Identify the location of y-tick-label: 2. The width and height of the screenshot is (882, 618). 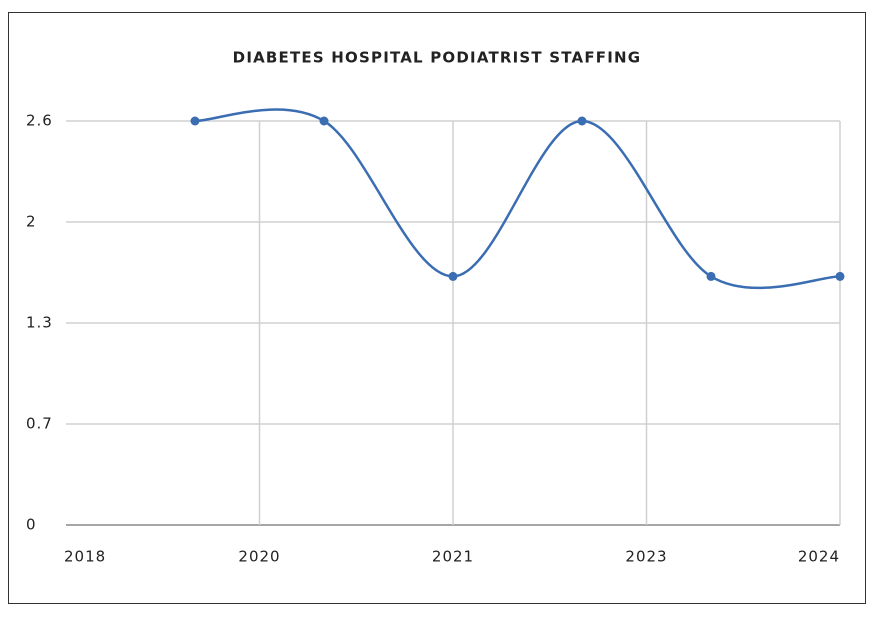
(31, 222).